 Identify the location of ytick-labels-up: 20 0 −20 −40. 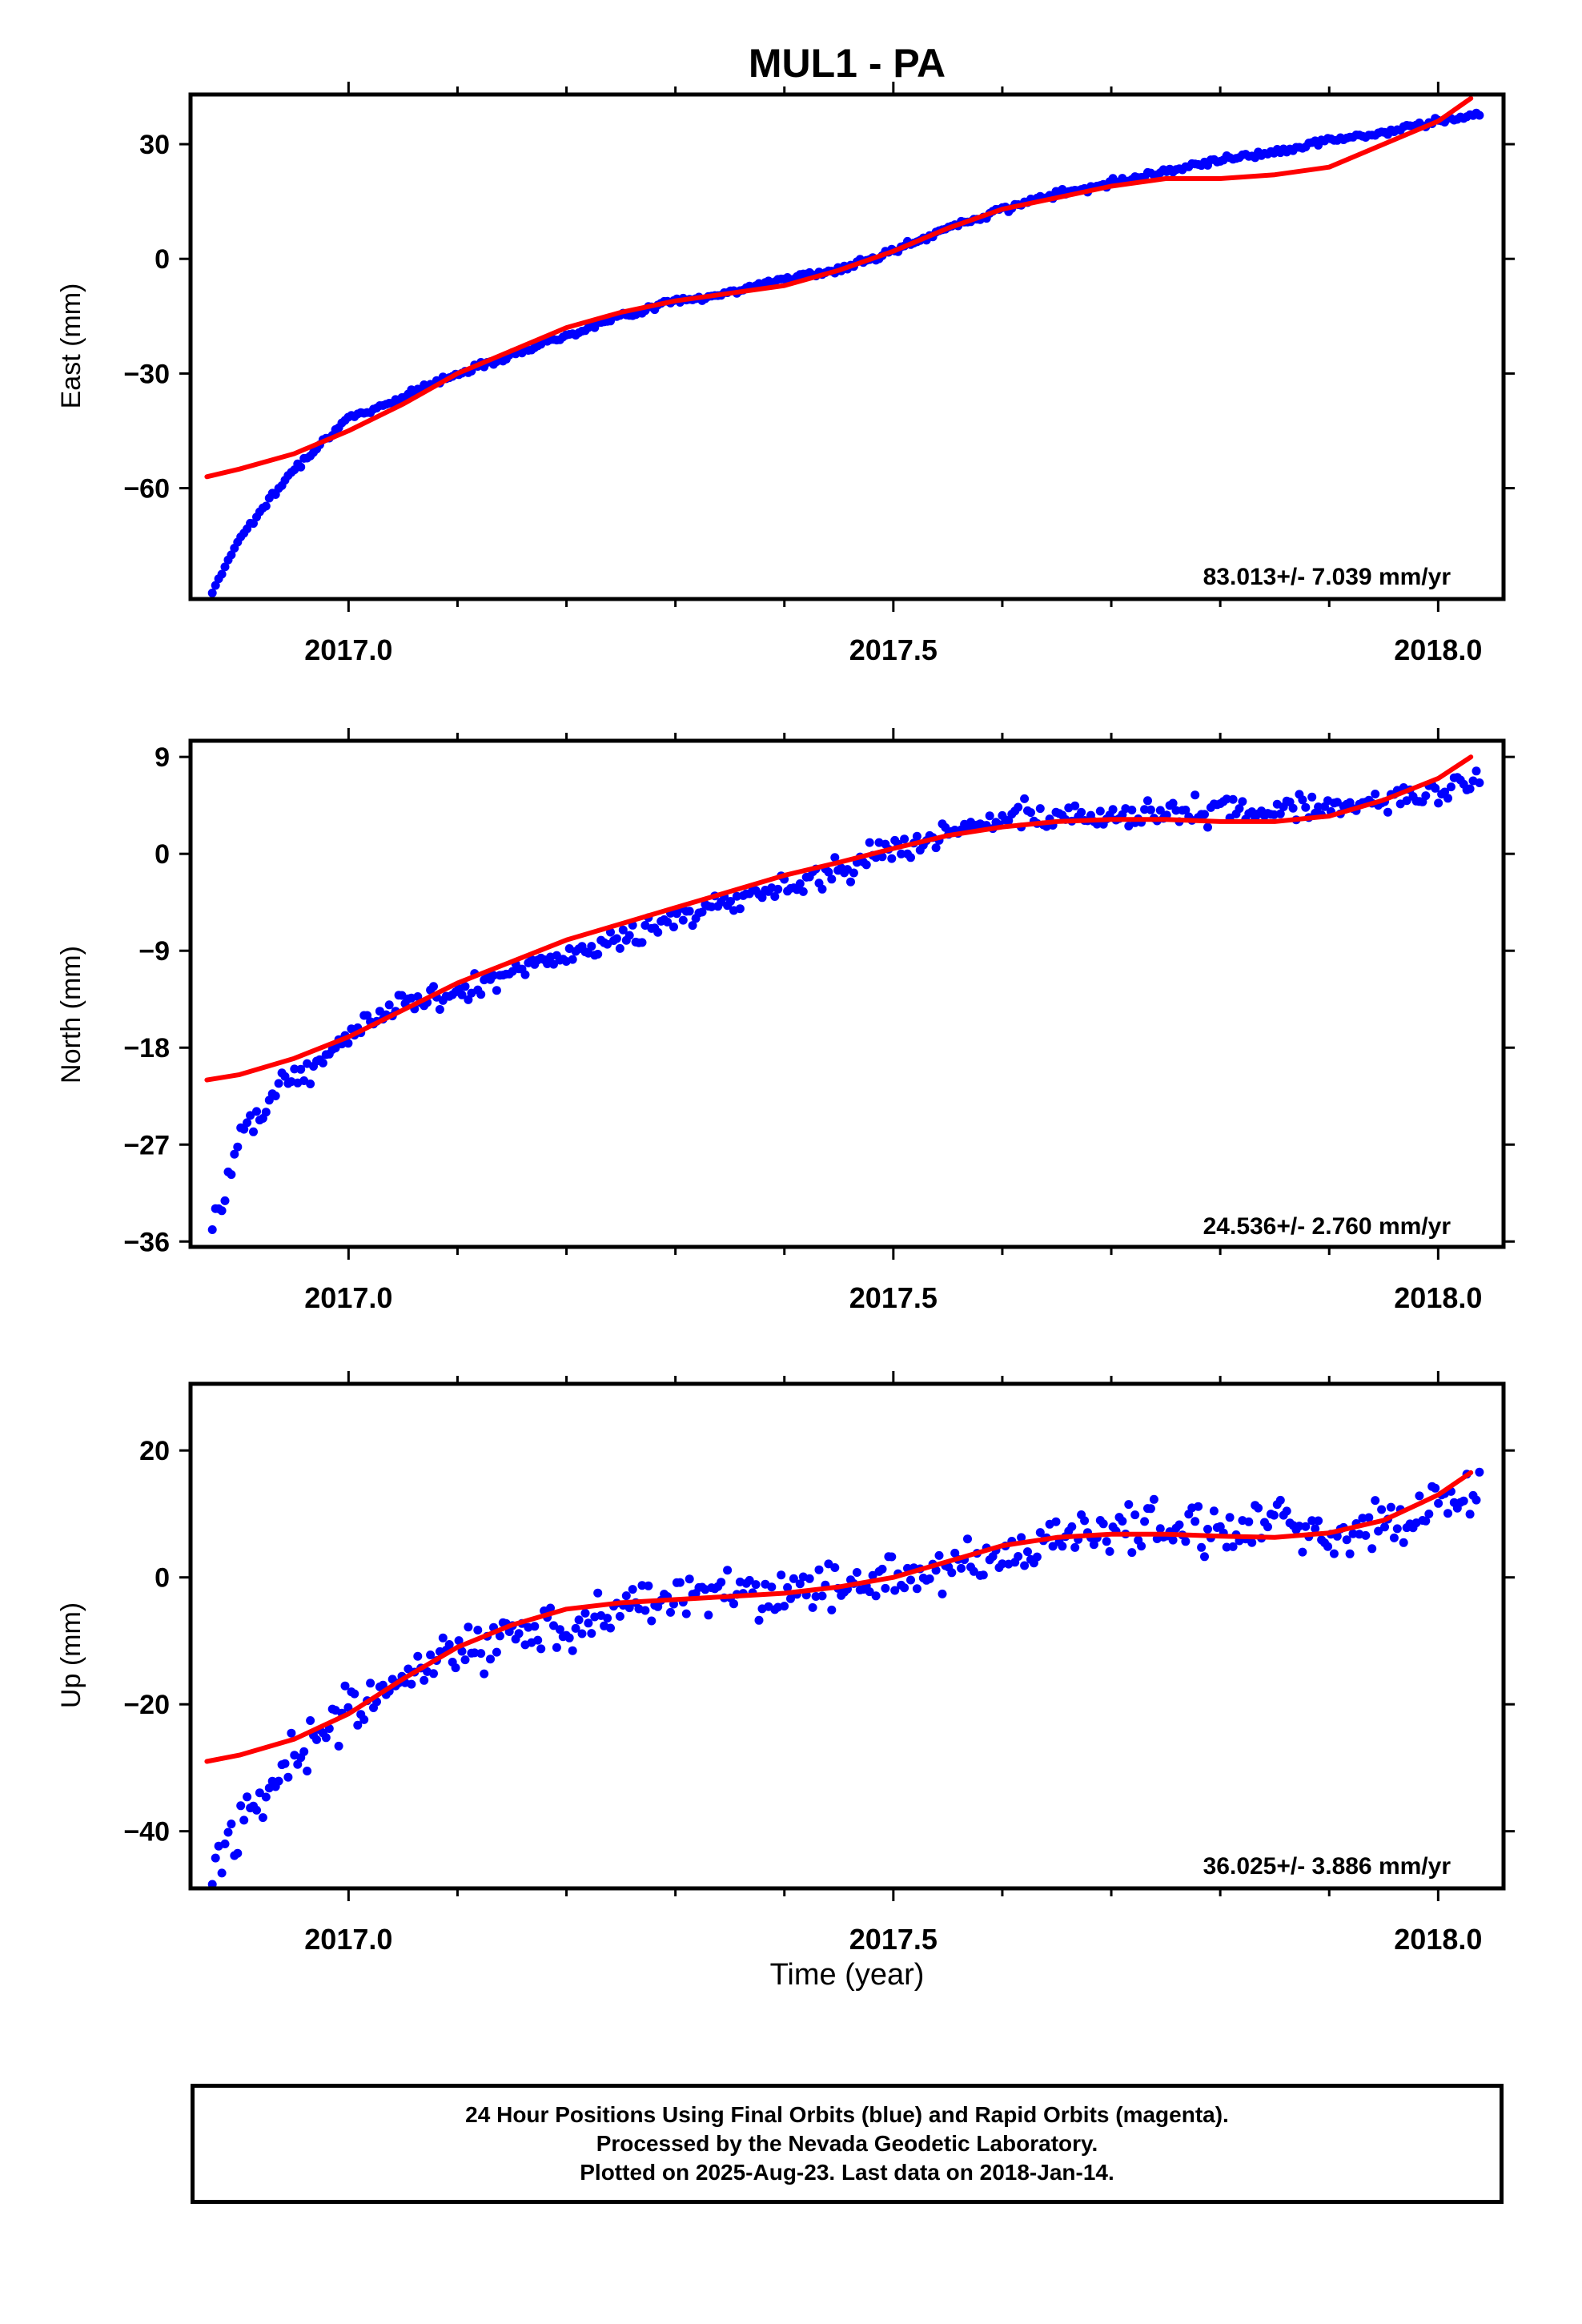
(146, 1642).